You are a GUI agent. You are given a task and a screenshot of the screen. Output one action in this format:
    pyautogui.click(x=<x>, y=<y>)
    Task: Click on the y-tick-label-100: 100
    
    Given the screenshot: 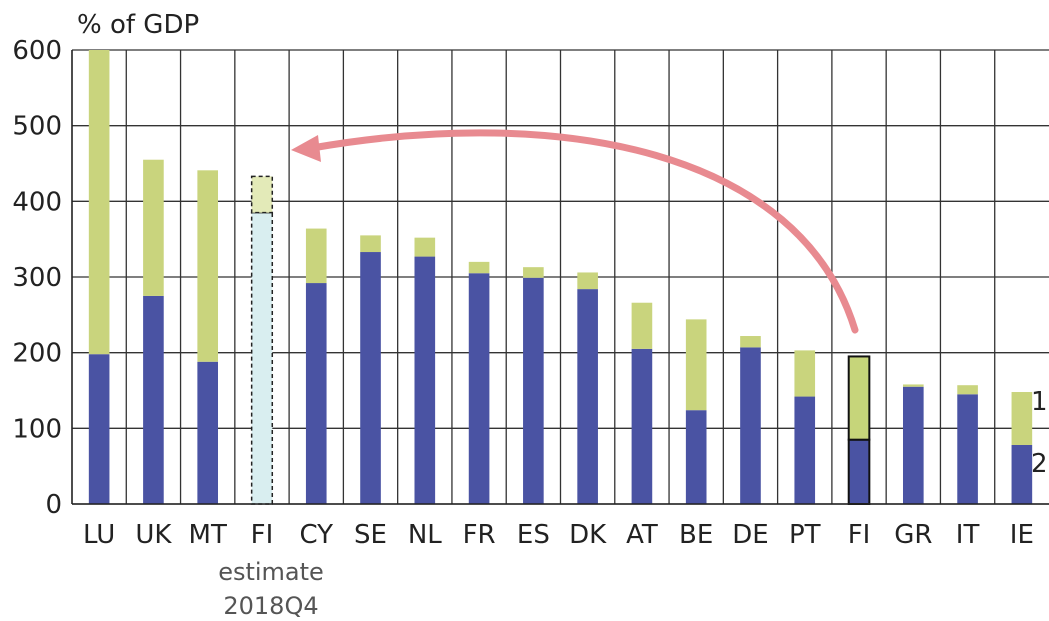 What is the action you would take?
    pyautogui.click(x=37, y=429)
    